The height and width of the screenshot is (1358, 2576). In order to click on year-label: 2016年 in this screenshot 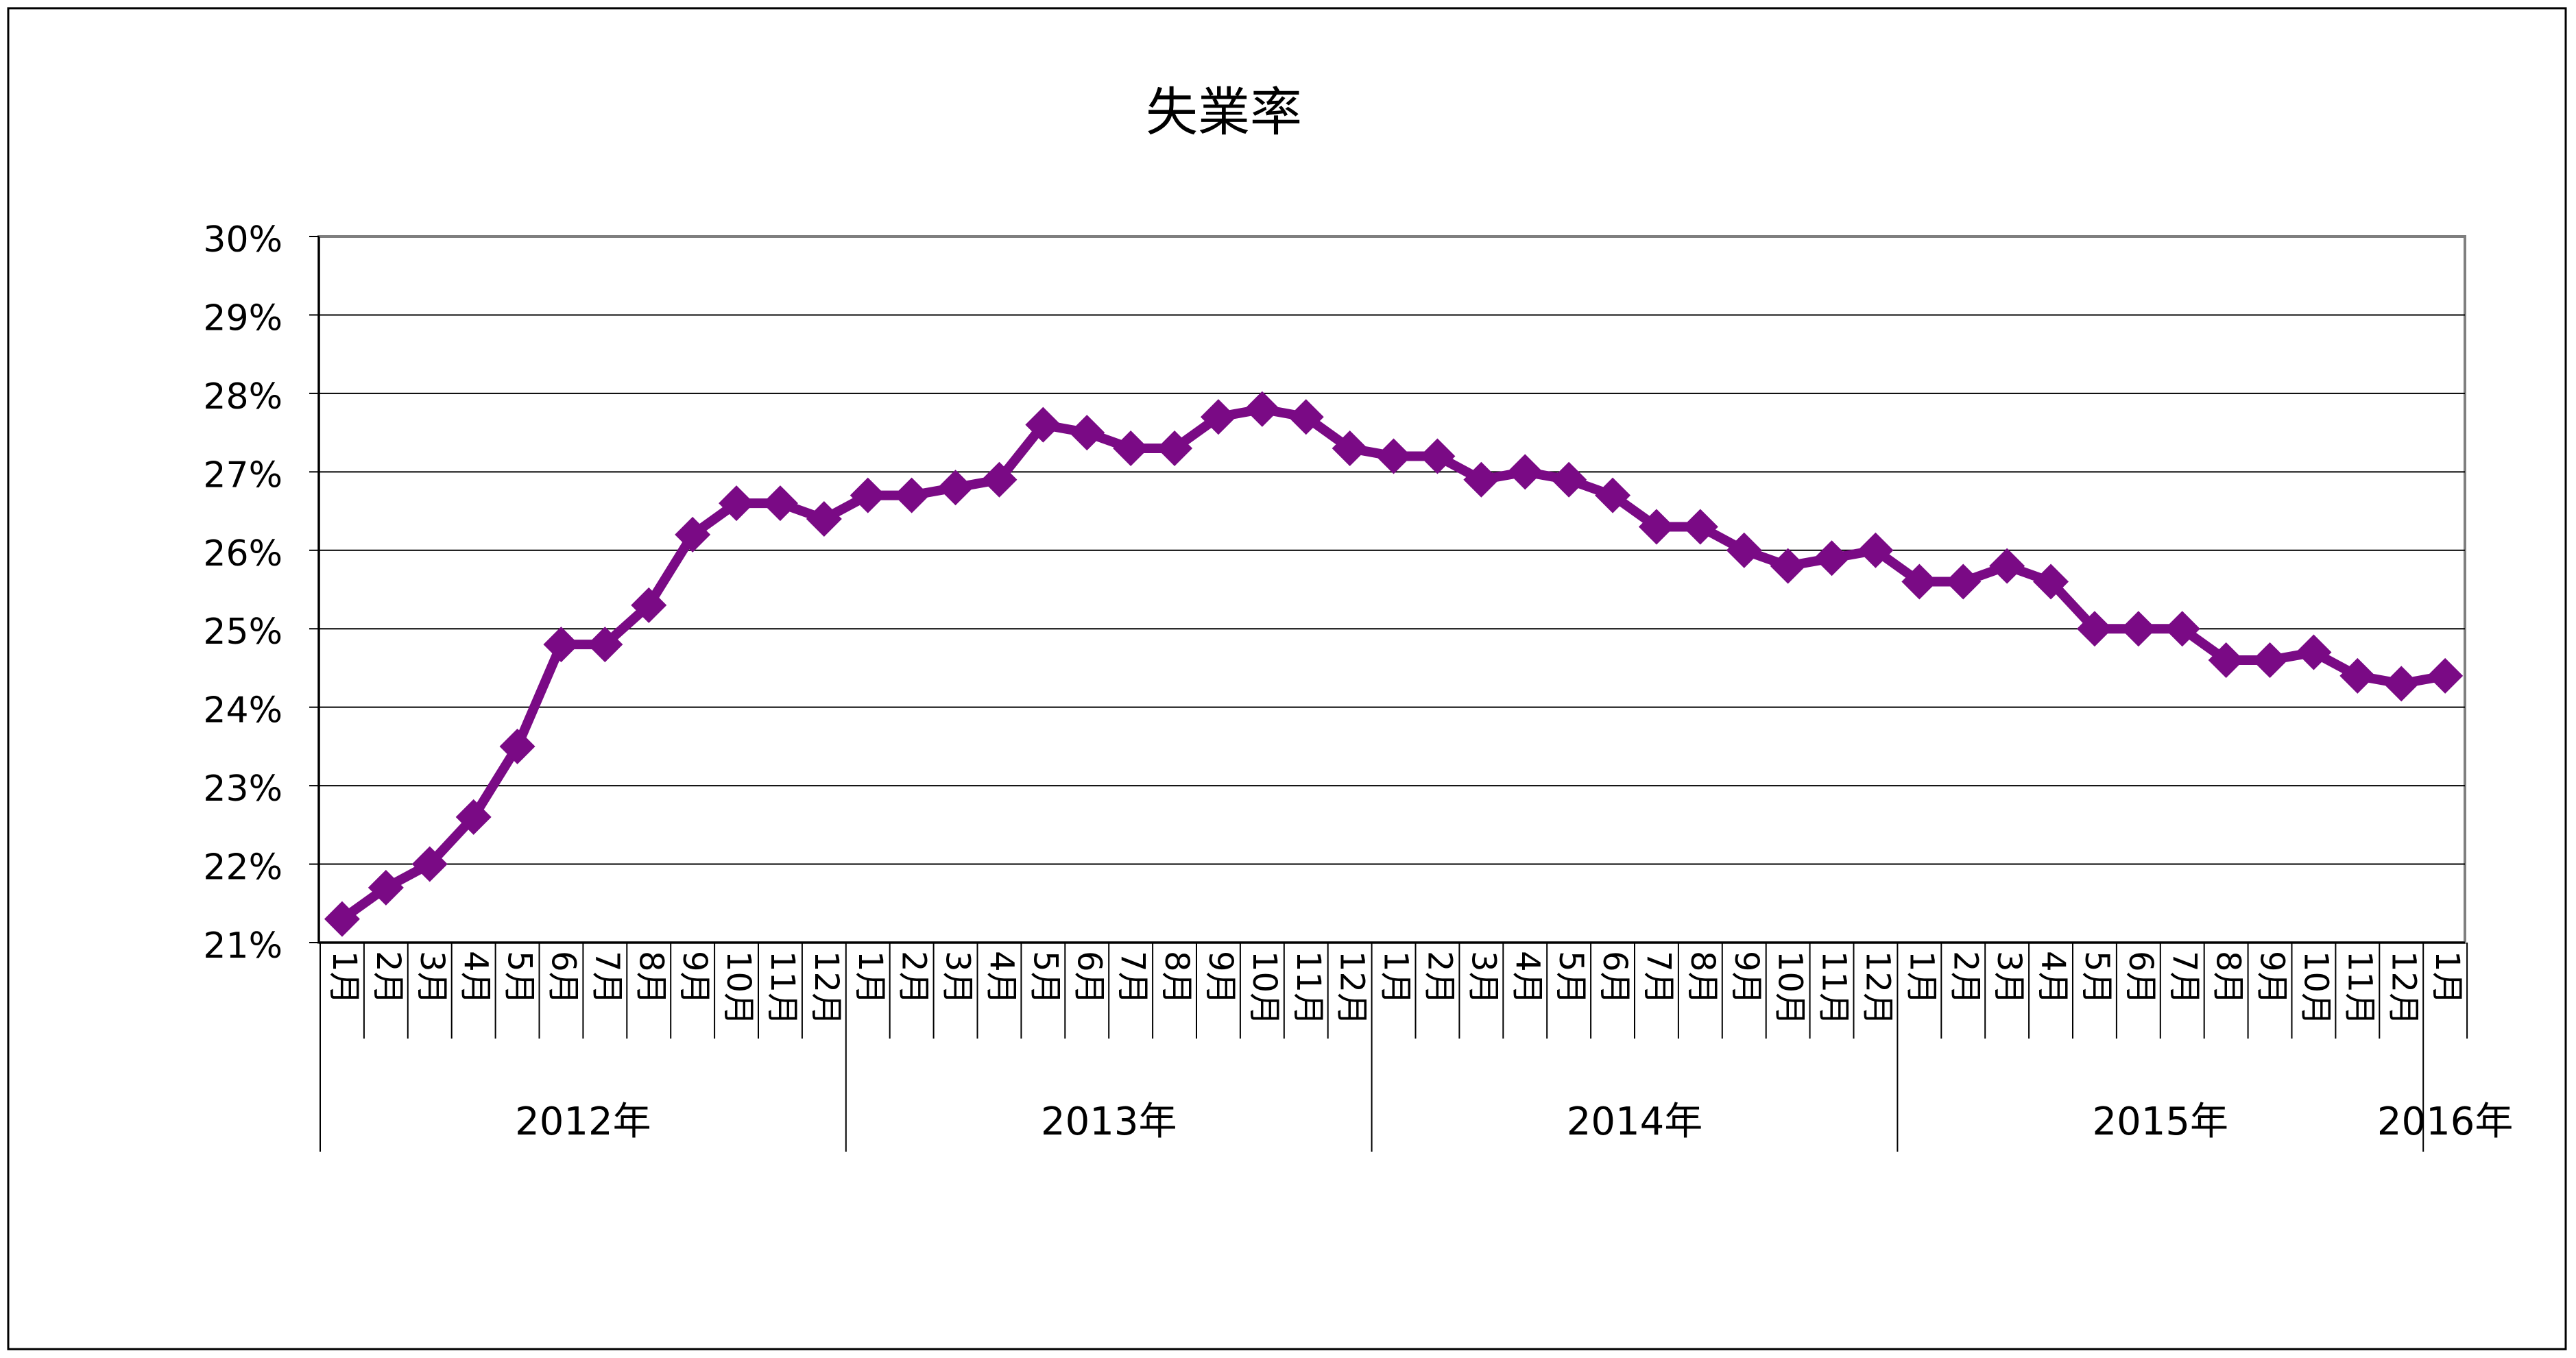, I will do `click(2445, 1122)`.